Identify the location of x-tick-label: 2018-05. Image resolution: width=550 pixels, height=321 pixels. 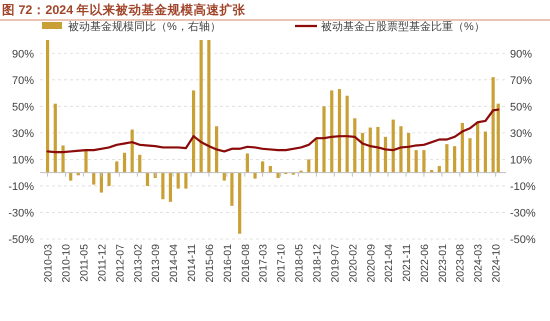
(299, 263).